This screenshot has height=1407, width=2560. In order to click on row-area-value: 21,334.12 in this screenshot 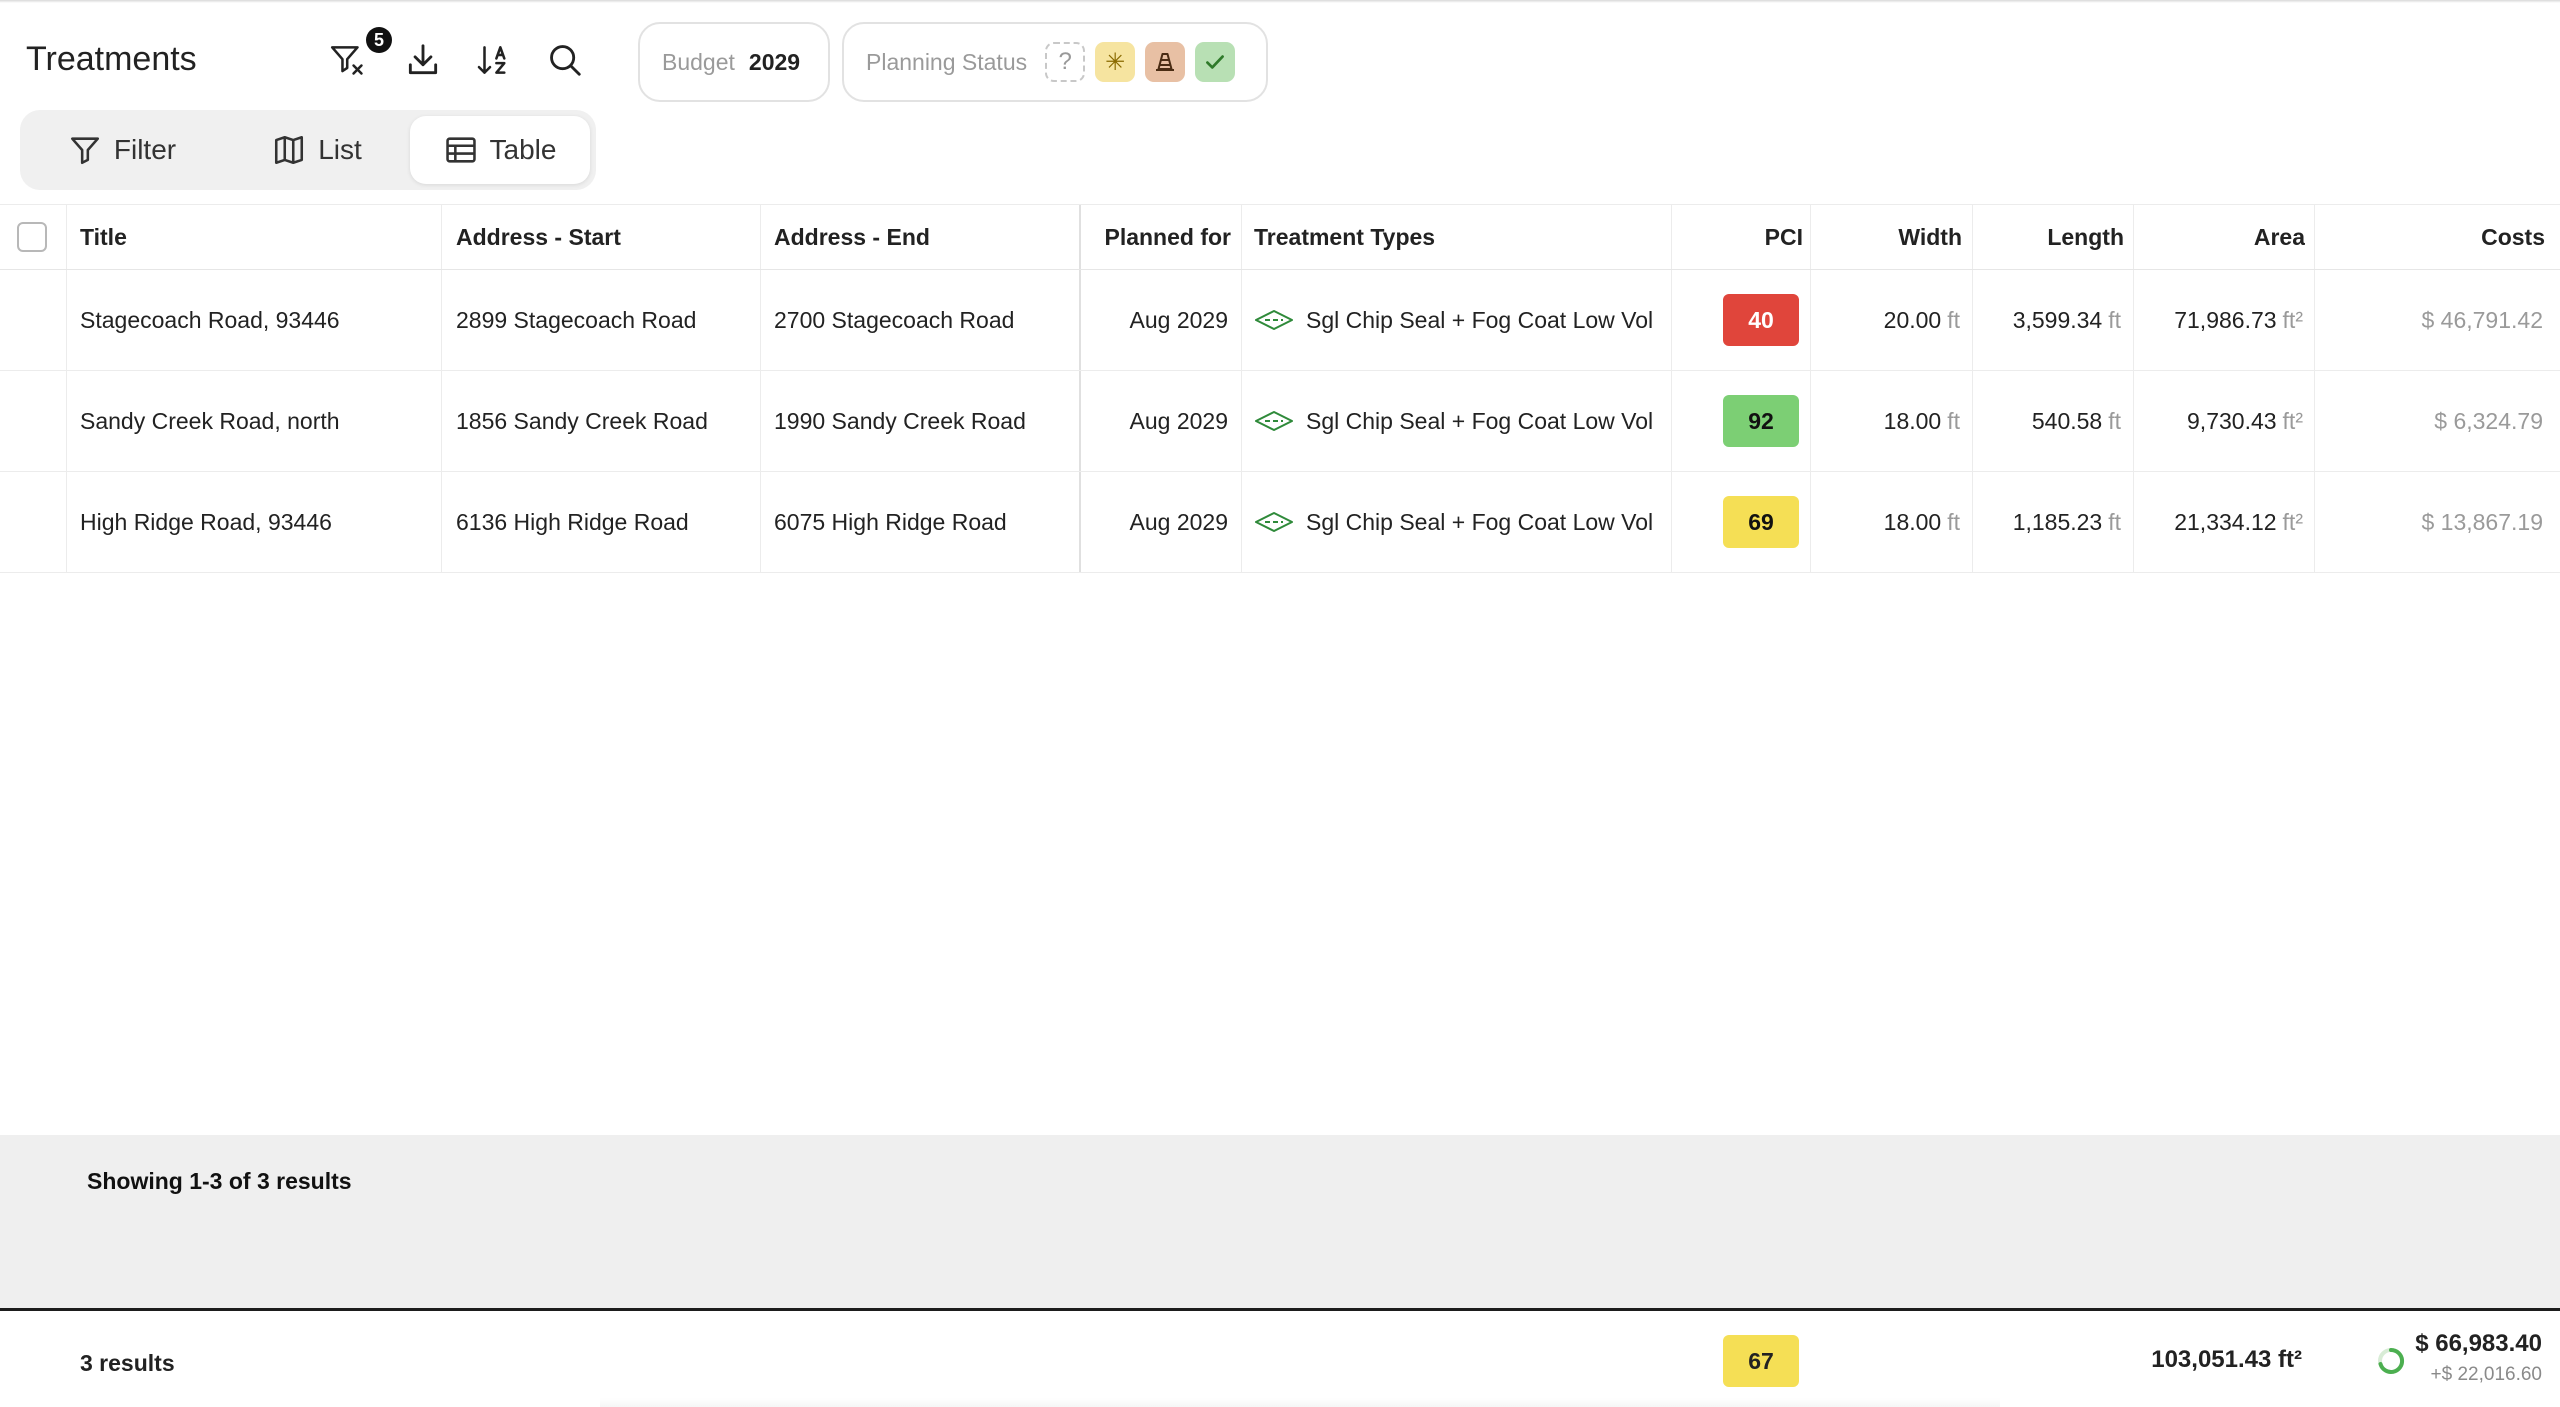, I will do `click(2225, 521)`.